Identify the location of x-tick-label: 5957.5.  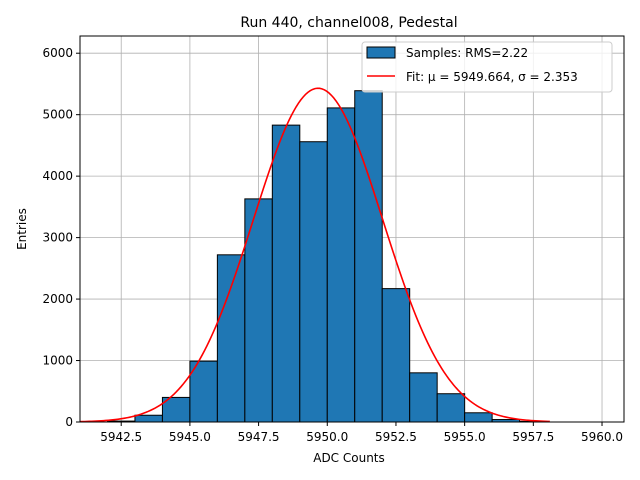
(533, 437).